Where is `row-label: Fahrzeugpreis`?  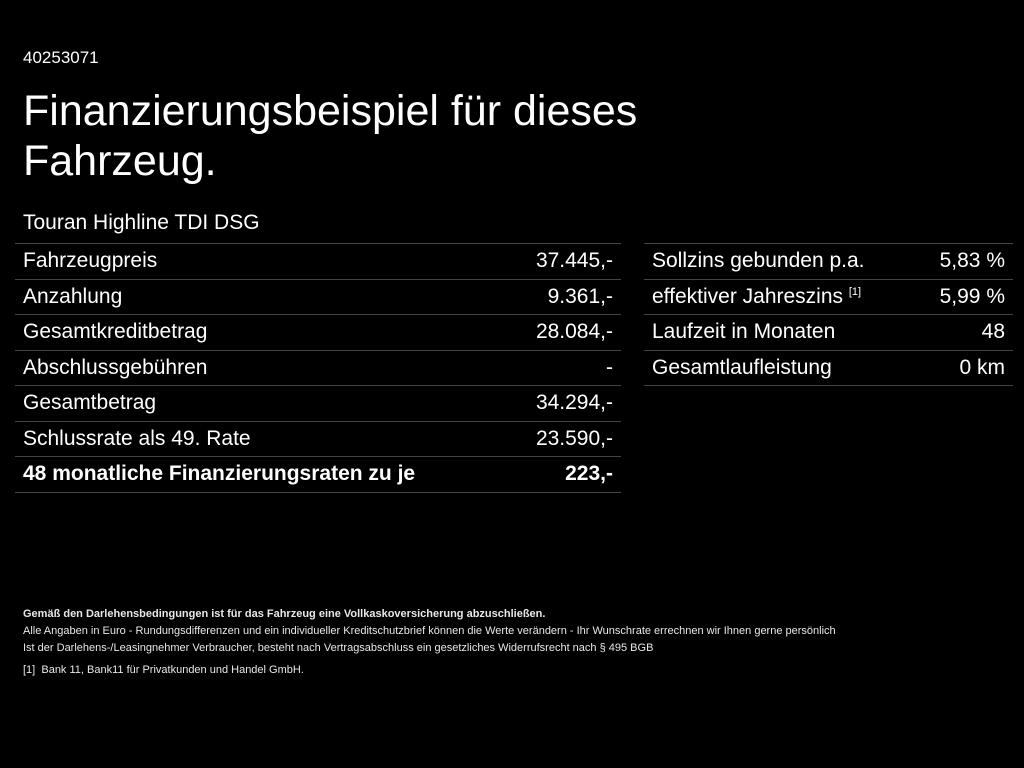
row-label: Fahrzeugpreis is located at coordinates (90, 261).